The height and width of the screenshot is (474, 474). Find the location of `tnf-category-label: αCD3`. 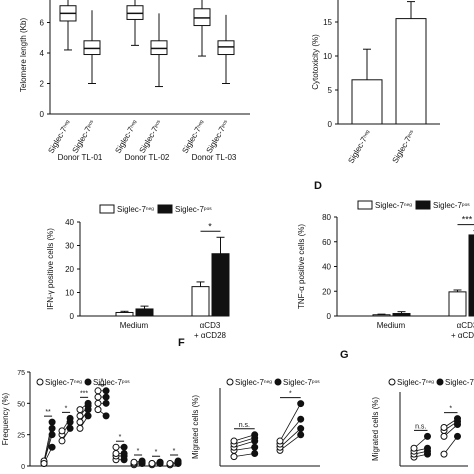

tnf-category-label: αCD3 is located at coordinates (465, 325).